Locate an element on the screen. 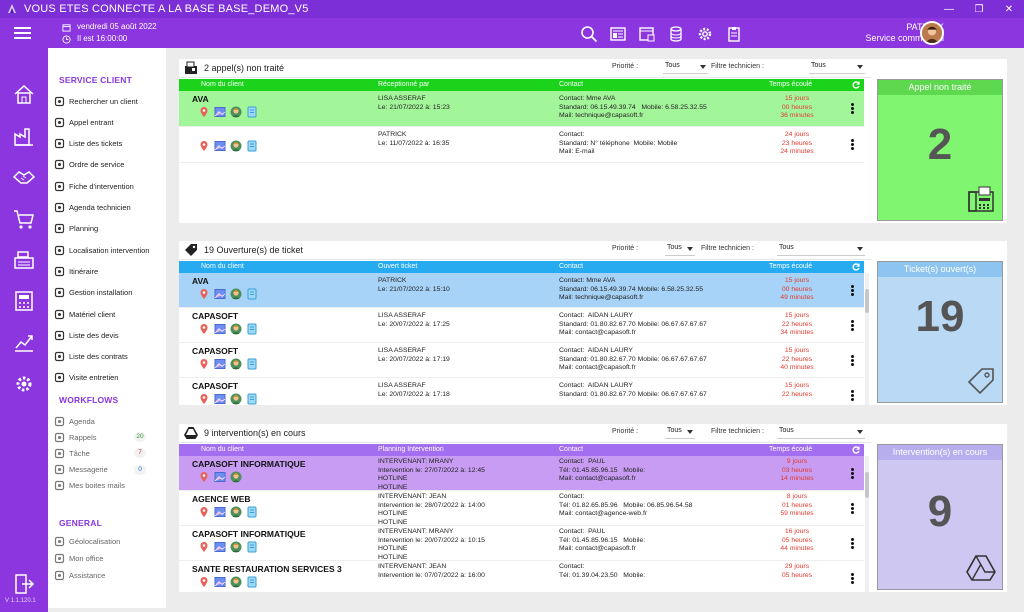 Image resolution: width=1024 pixels, height=612 pixels. menu-item-planning: Planning is located at coordinates (76, 229).